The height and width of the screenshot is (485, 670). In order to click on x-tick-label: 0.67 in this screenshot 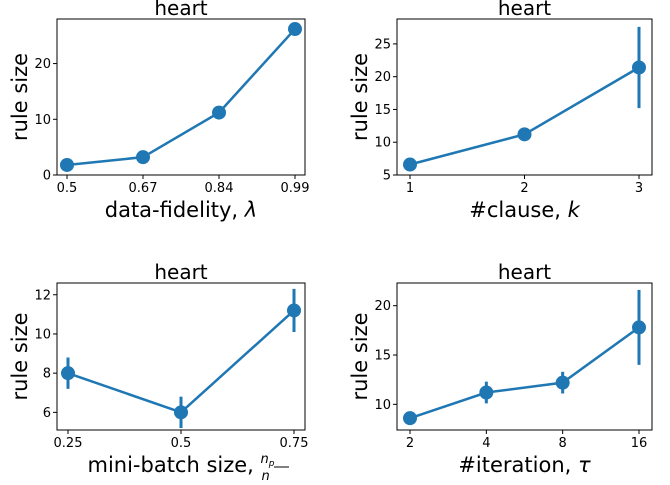, I will do `click(143, 188)`.